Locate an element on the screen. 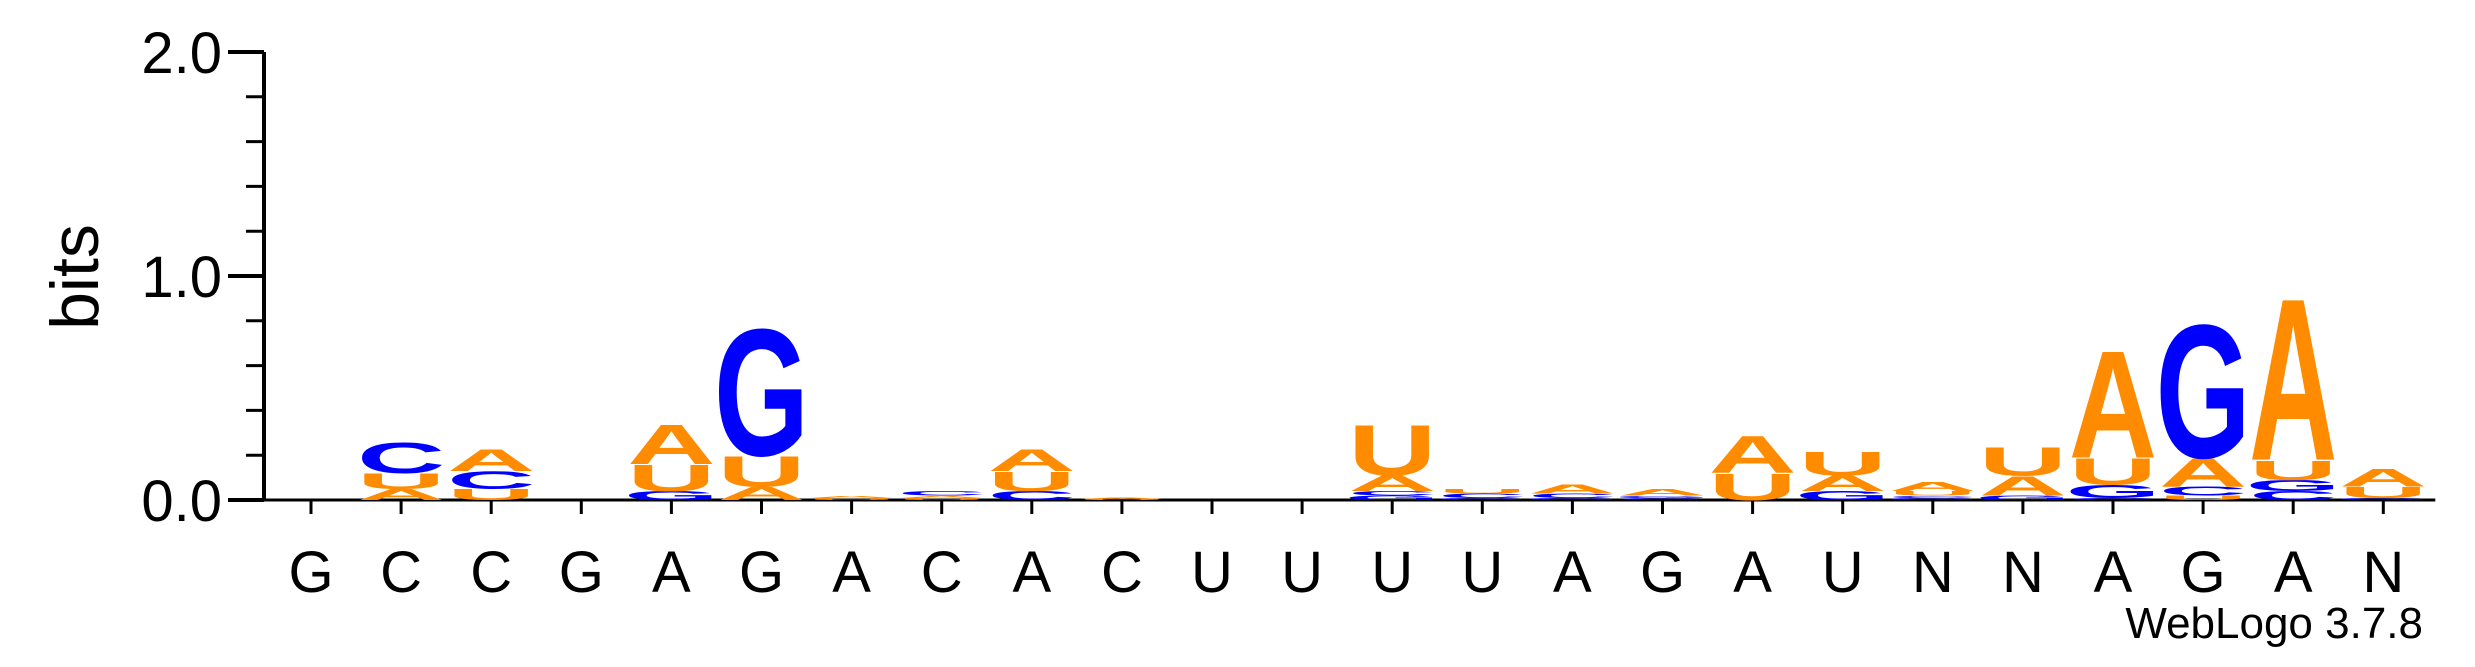  y-tick-label: 1.0 is located at coordinates (181, 277).